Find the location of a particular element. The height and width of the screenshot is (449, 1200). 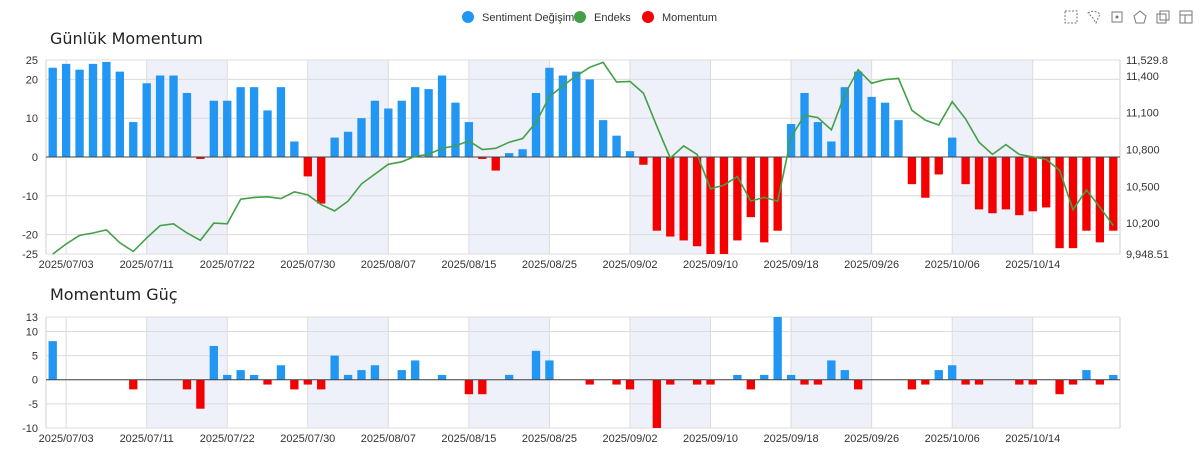

legend-item: Momentum is located at coordinates (679, 17).